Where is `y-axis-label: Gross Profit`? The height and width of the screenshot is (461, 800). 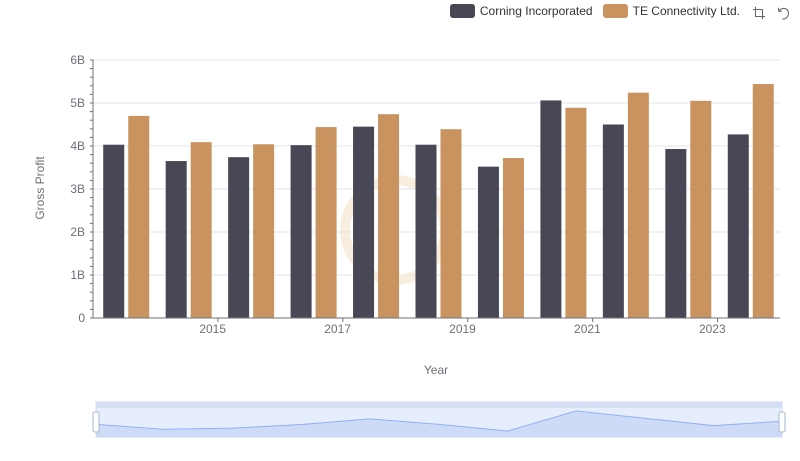 y-axis-label: Gross Profit is located at coordinates (40, 188).